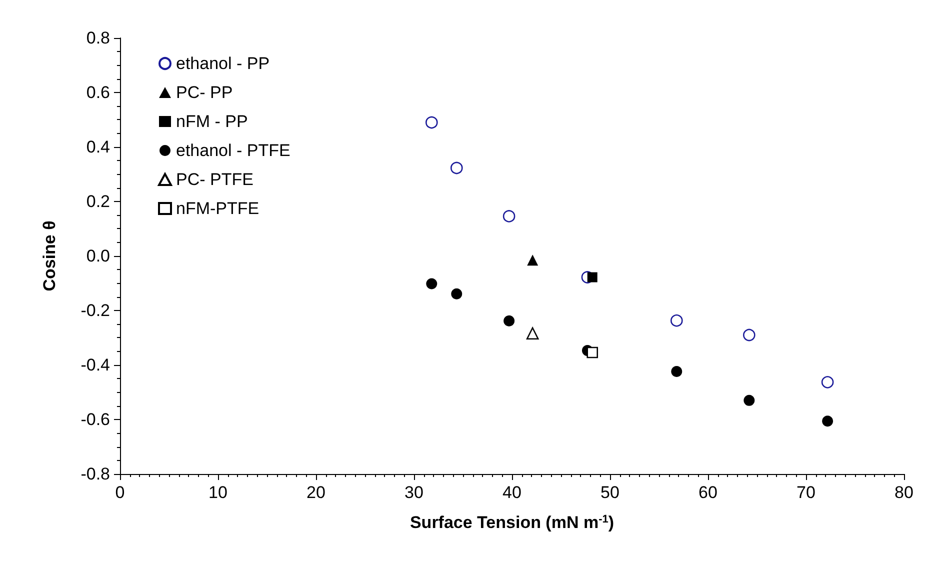 This screenshot has height=578, width=936. I want to click on y-tick-label: 0.2, so click(98, 201).